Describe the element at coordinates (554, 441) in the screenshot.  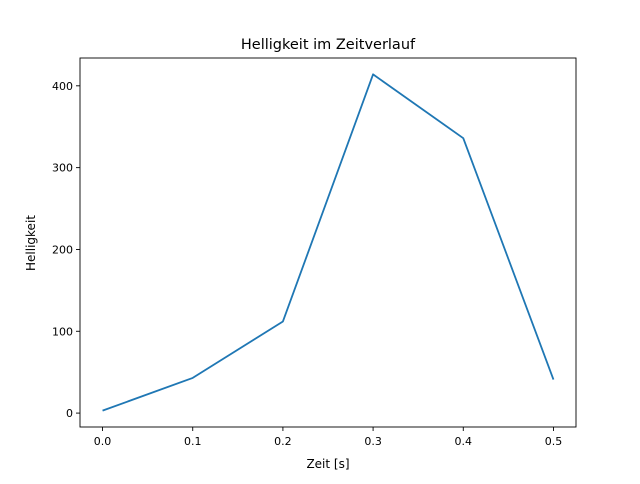
I see `x-tick-label: 0.5` at that location.